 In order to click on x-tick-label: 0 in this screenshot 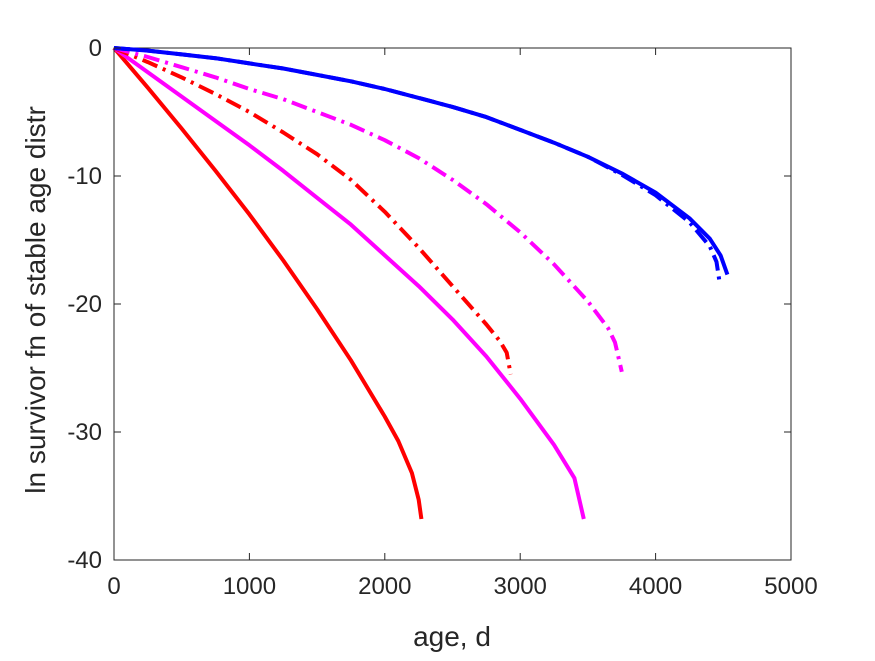, I will do `click(113, 586)`.